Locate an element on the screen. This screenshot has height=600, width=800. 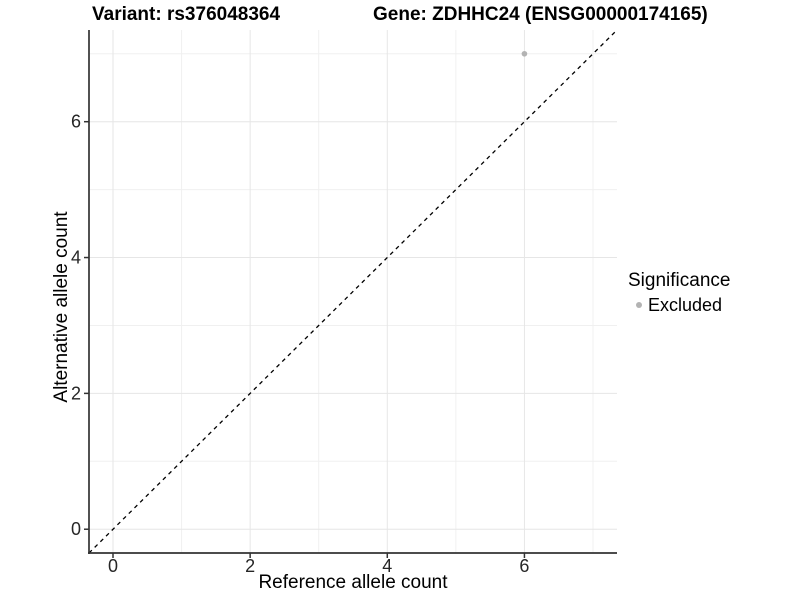
y-tick-label: 0 is located at coordinates (76, 529).